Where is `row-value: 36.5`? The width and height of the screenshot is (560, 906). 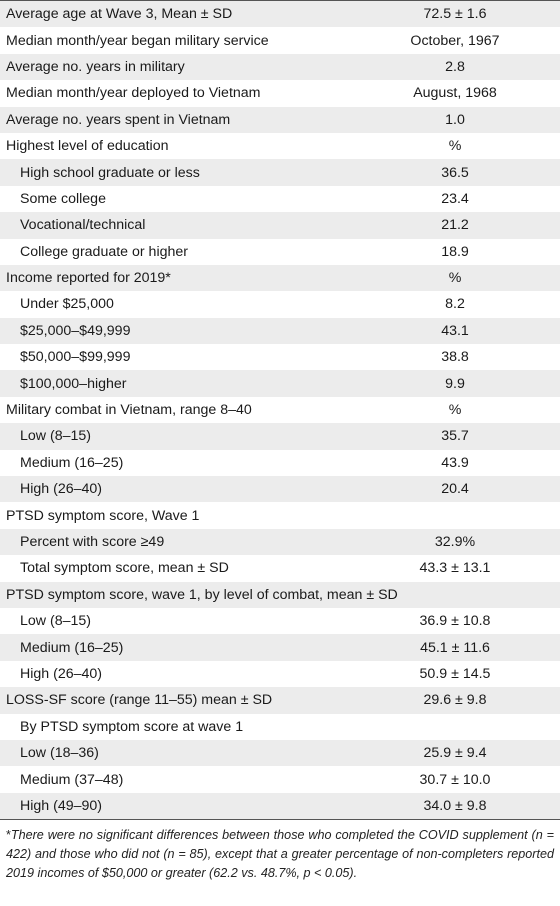 row-value: 36.5 is located at coordinates (455, 172).